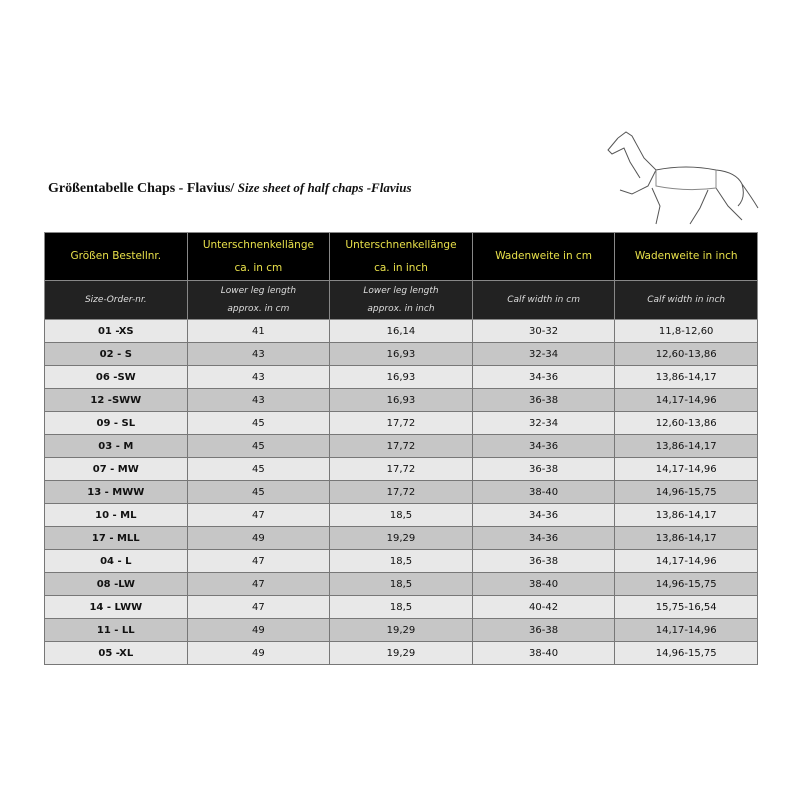 The image size is (800, 800). What do you see at coordinates (116, 492) in the screenshot?
I see `table-cell: 13 - MWW` at bounding box center [116, 492].